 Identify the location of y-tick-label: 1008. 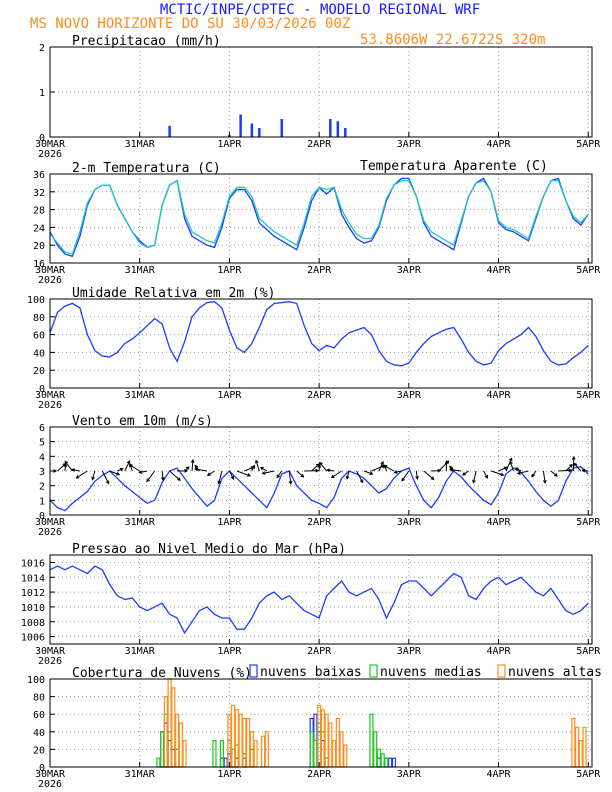
(33, 623).